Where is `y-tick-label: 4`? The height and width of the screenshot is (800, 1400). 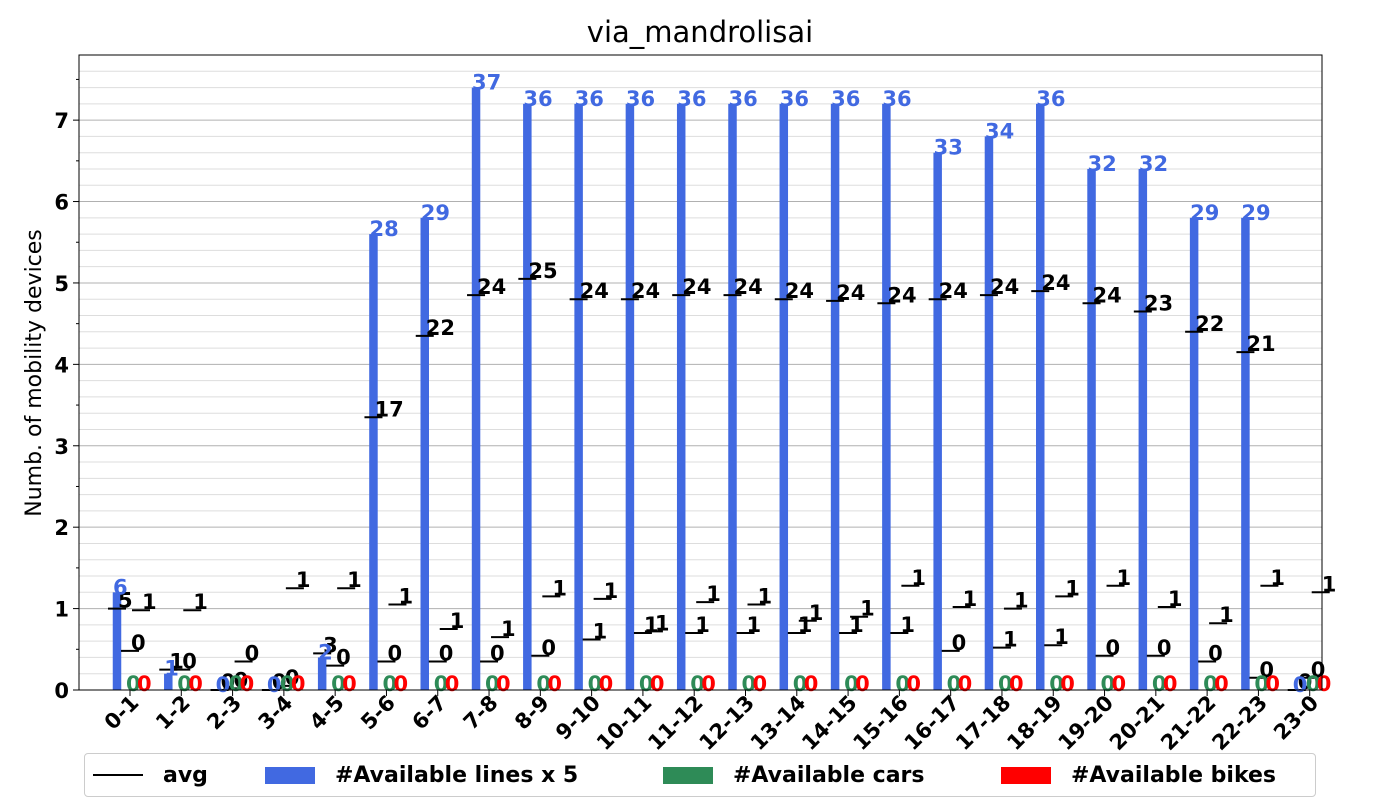 y-tick-label: 4 is located at coordinates (61, 365).